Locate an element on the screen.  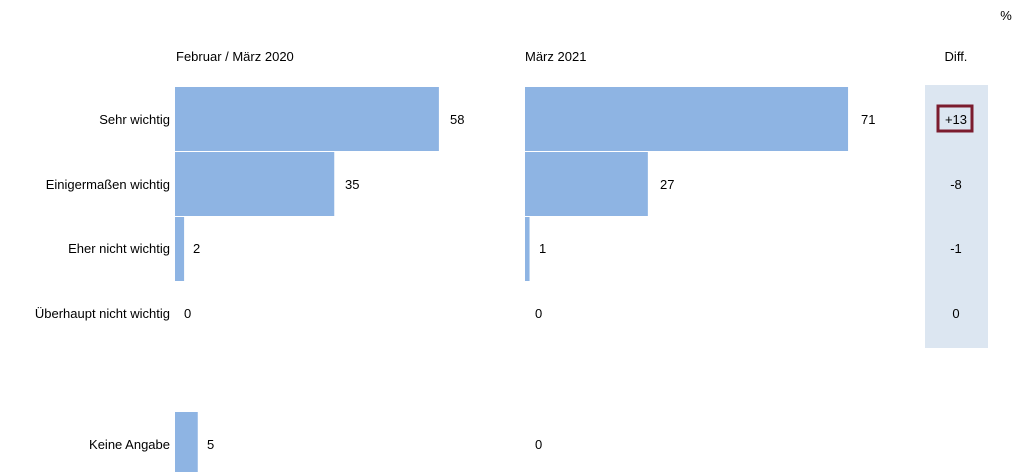
highlight-box is located at coordinates (955, 118).